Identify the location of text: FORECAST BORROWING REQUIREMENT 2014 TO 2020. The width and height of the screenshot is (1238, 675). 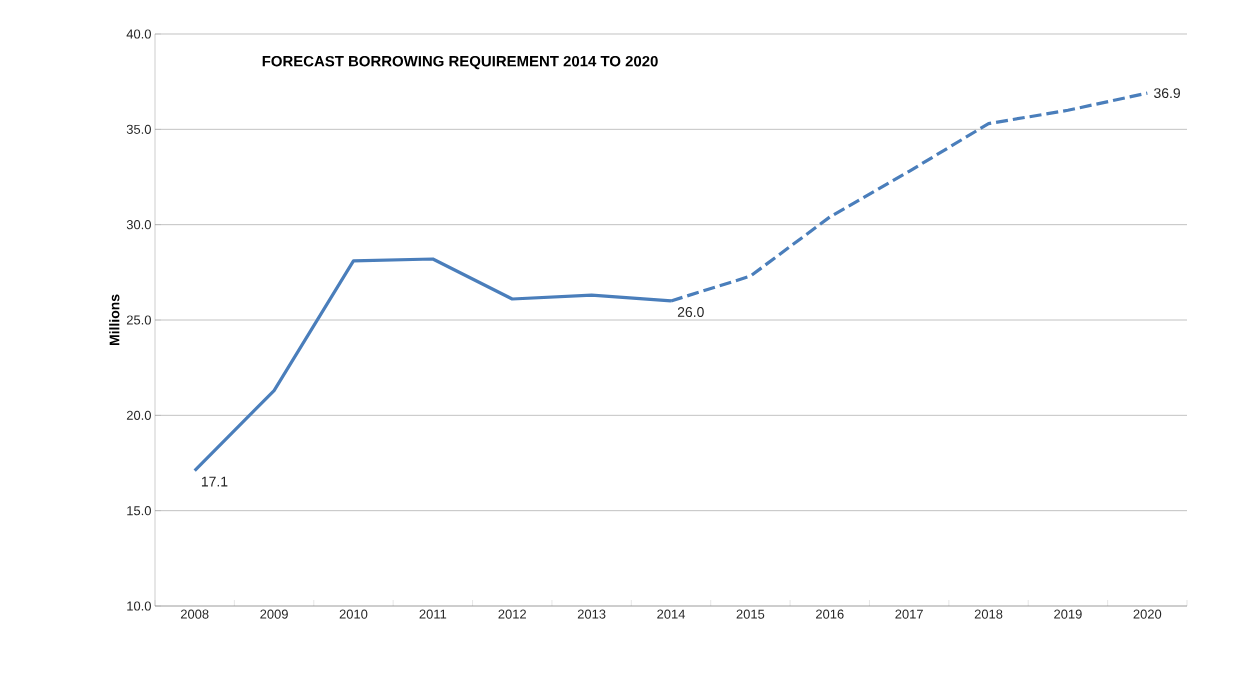
(460, 62).